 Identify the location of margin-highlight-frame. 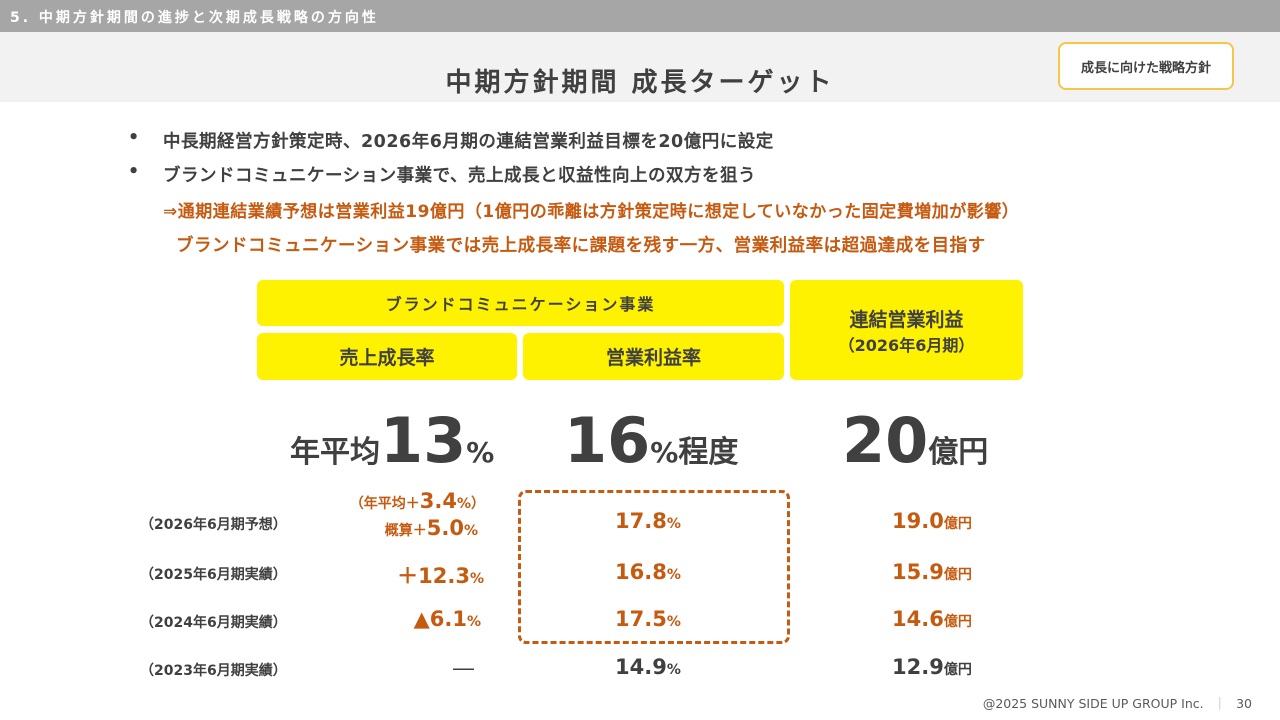
(654, 567).